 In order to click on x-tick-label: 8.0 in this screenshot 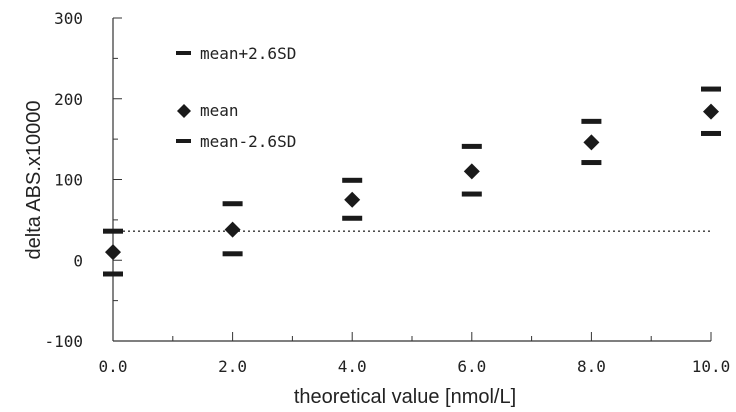, I will do `click(591, 366)`.